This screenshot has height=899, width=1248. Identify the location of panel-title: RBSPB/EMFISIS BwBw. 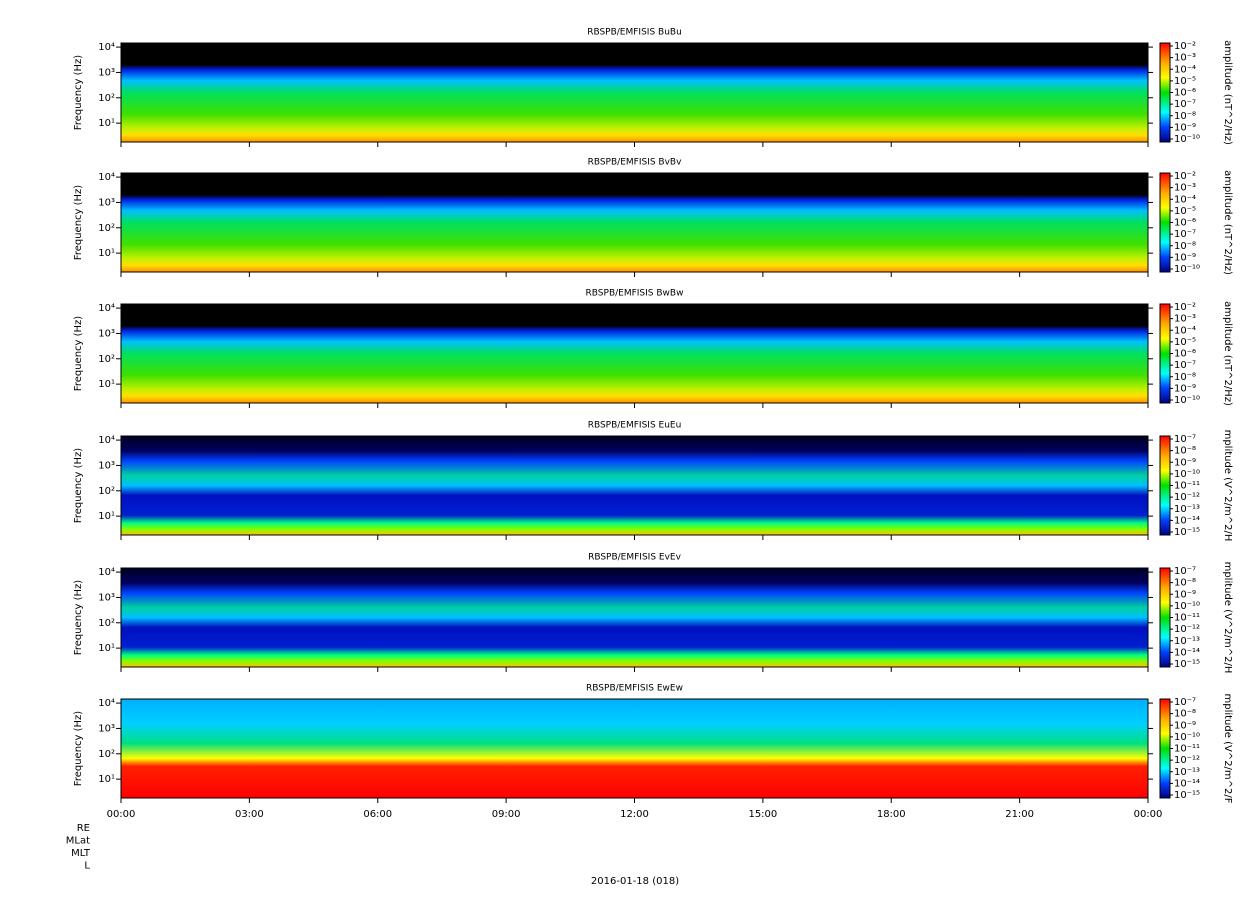
(635, 294).